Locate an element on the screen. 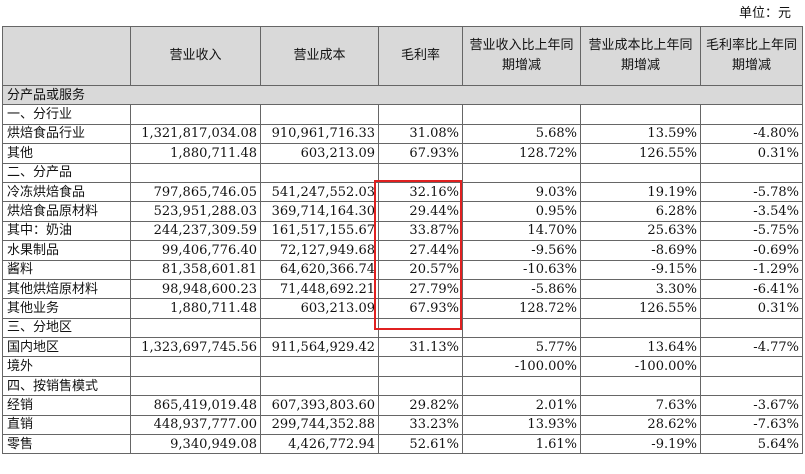  table-cell: 13.59% is located at coordinates (640, 134).